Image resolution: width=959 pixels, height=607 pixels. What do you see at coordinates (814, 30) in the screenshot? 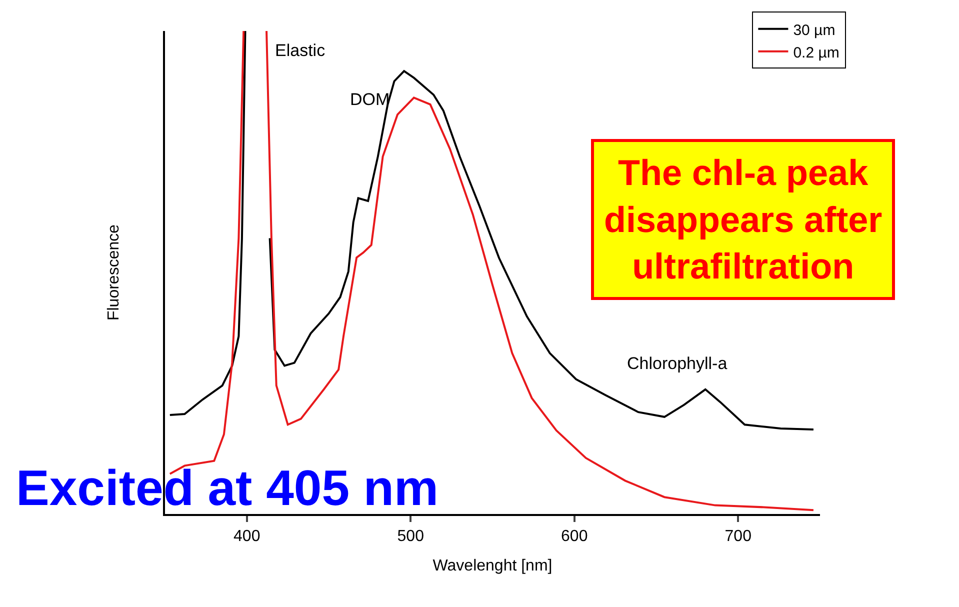
I see `legend-label: 30 µm` at bounding box center [814, 30].